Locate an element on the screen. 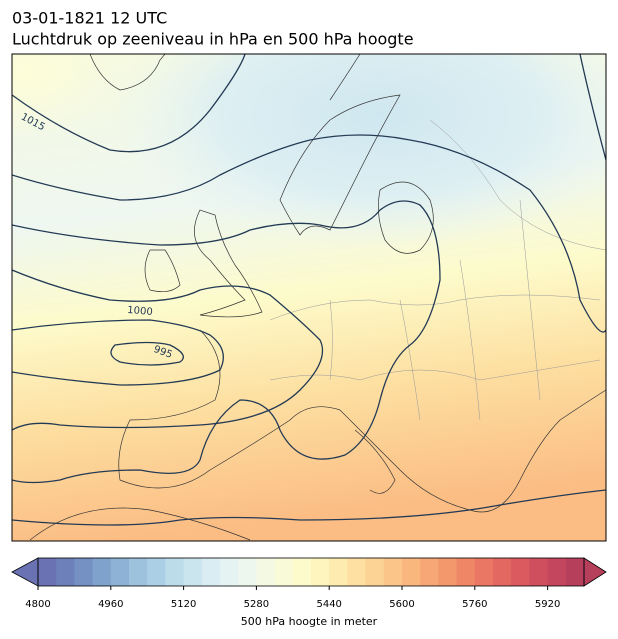  colorbar-tick-label: 5120 is located at coordinates (183, 604).